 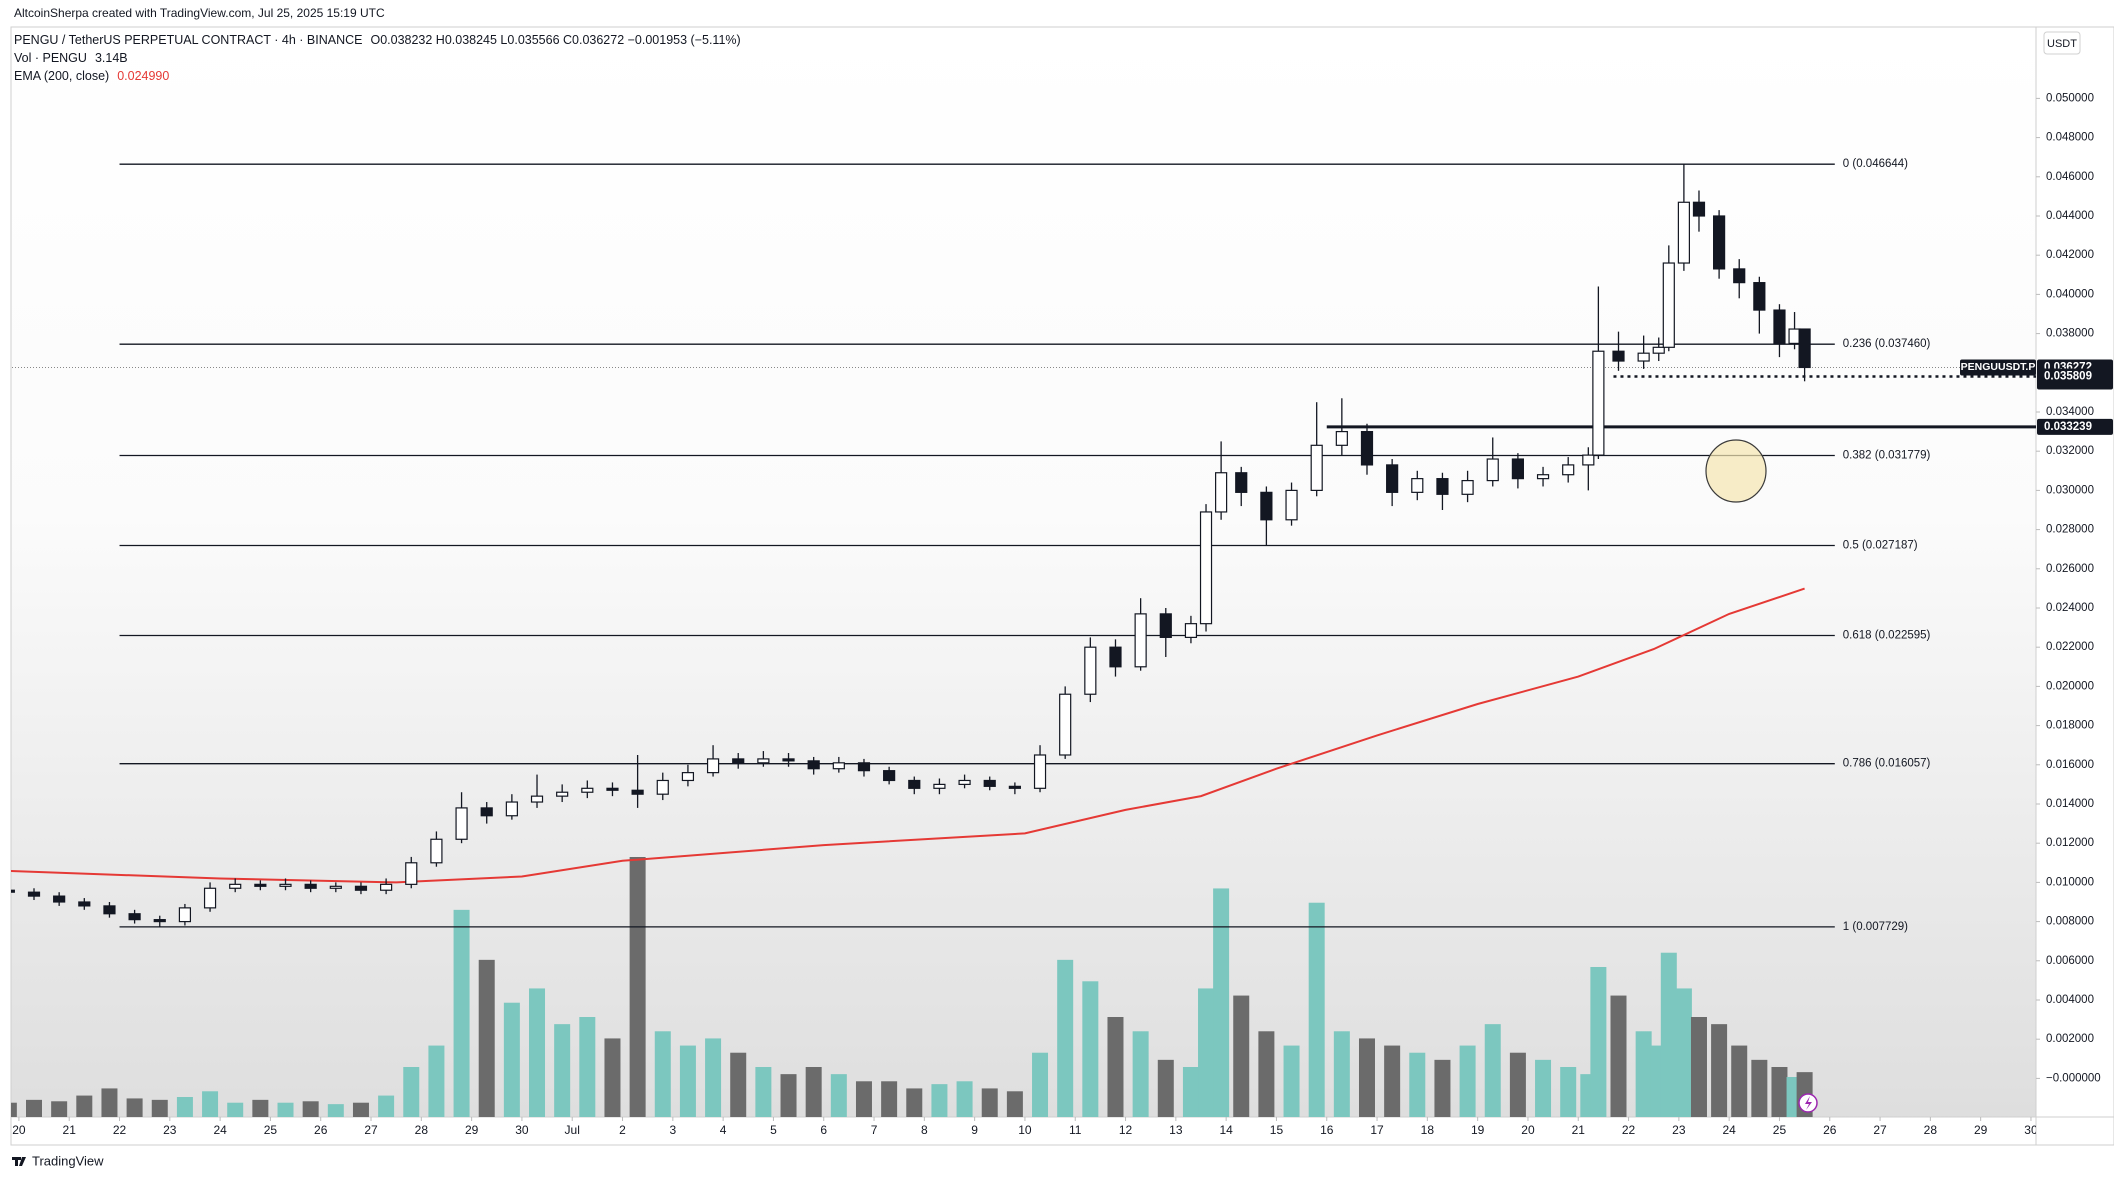 What do you see at coordinates (75, 58) in the screenshot?
I see `volume-legend: Vol · PENGU 3.14B` at bounding box center [75, 58].